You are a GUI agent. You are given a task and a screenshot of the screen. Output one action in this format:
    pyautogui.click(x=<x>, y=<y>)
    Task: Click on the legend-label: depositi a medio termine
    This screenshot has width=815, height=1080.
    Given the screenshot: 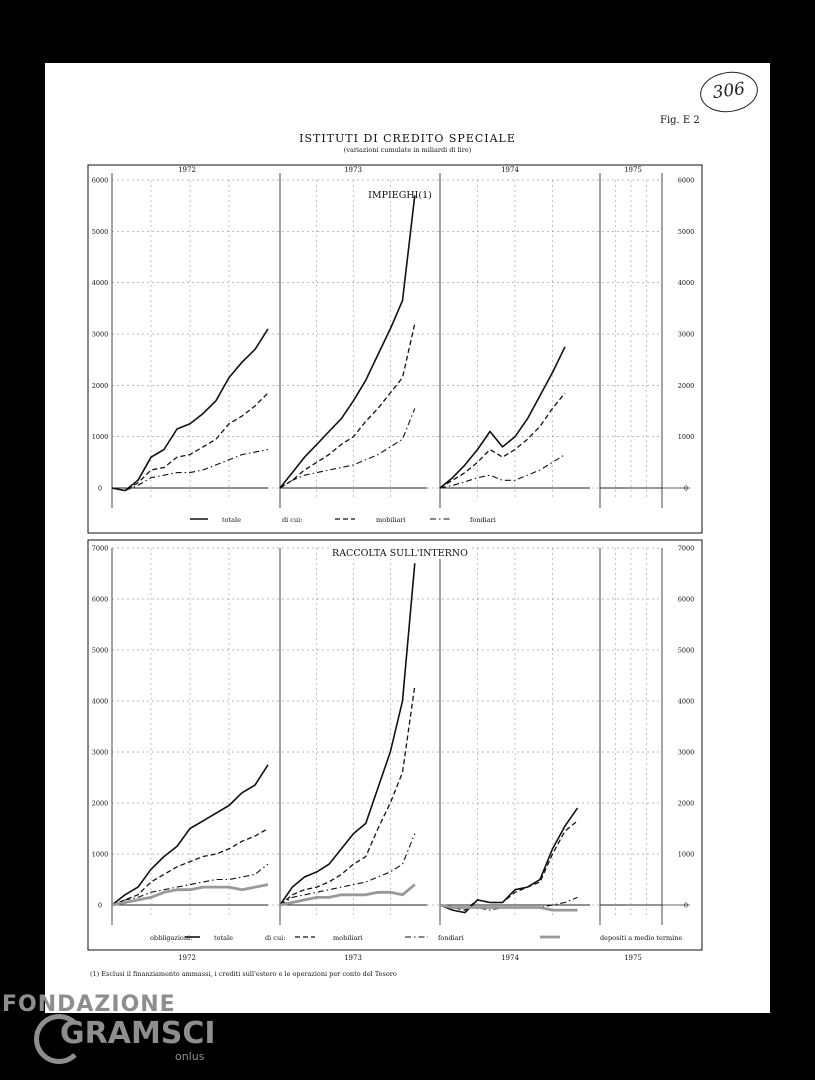 What is the action you would take?
    pyautogui.click(x=641, y=938)
    